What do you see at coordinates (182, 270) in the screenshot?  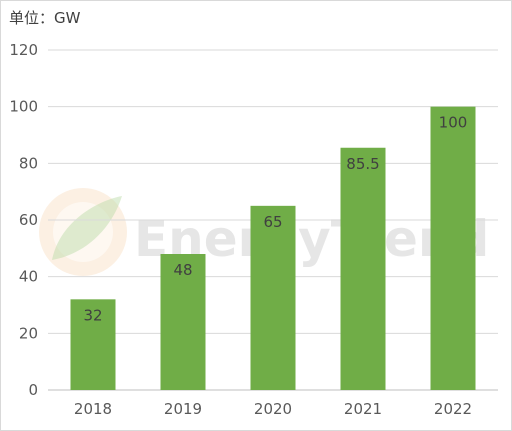 I see `data-label: 48` at bounding box center [182, 270].